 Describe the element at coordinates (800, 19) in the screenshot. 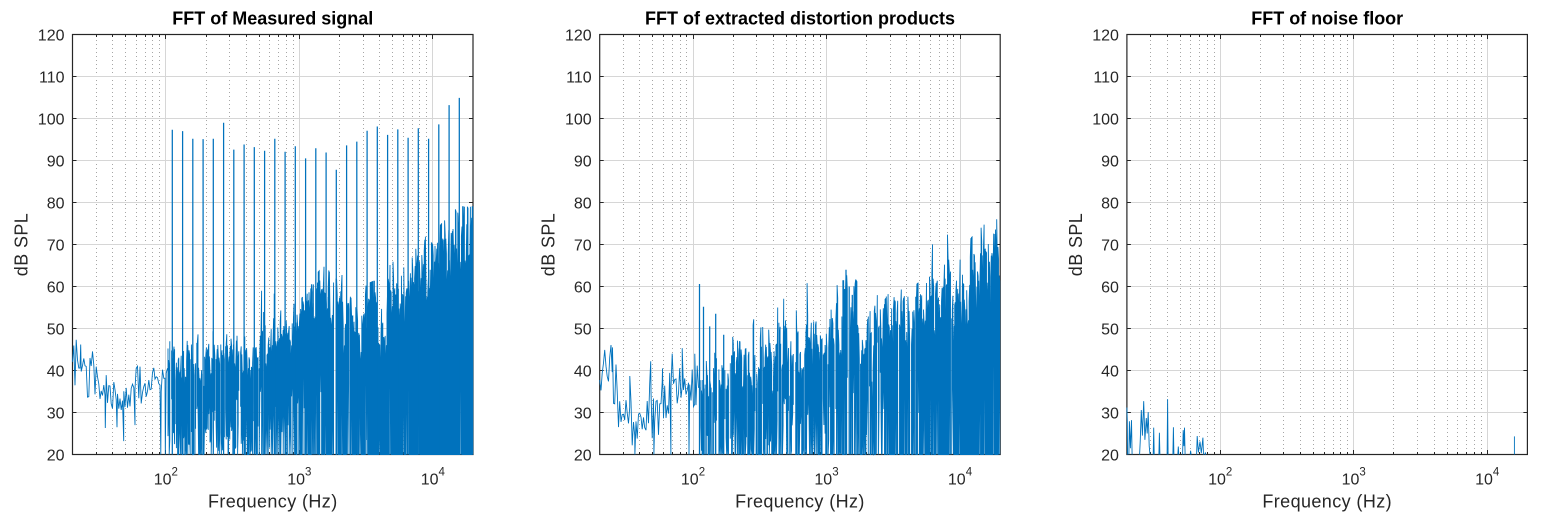

I see `svg-text:FFT of extracted distortion pr: FFT of extracted distortion products` at that location.